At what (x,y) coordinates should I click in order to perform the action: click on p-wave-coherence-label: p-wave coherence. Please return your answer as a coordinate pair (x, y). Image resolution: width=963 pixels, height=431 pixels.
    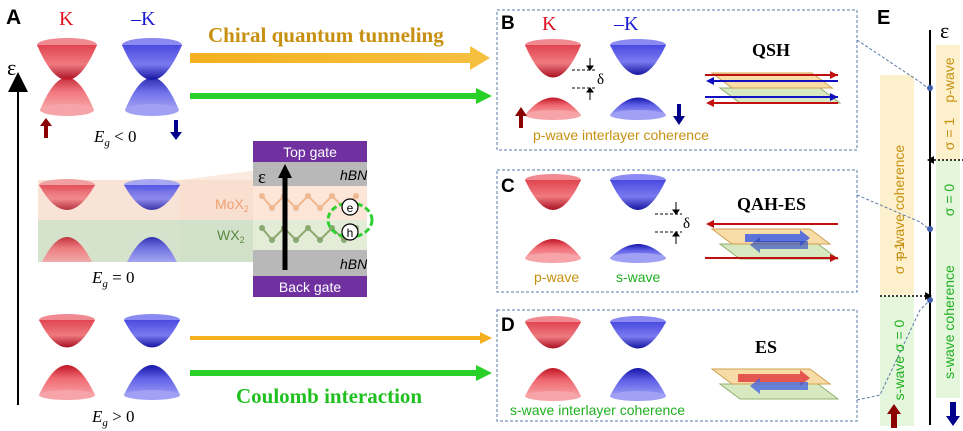
    Looking at the image, I should click on (899, 202).